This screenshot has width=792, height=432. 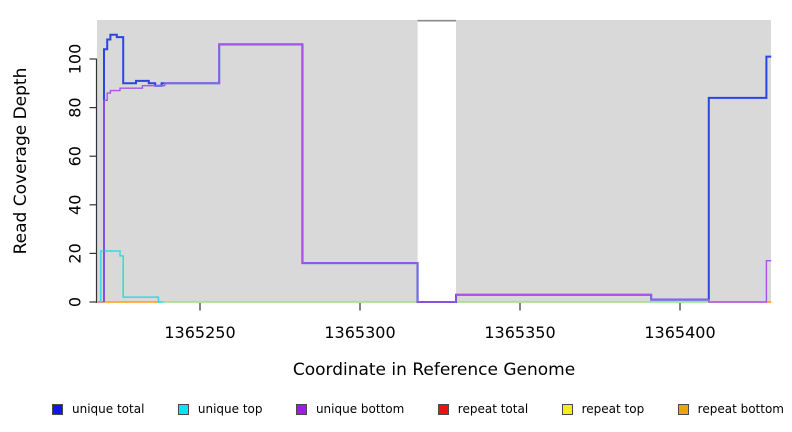 What do you see at coordinates (613, 409) in the screenshot?
I see `legend-label: repeat top` at bounding box center [613, 409].